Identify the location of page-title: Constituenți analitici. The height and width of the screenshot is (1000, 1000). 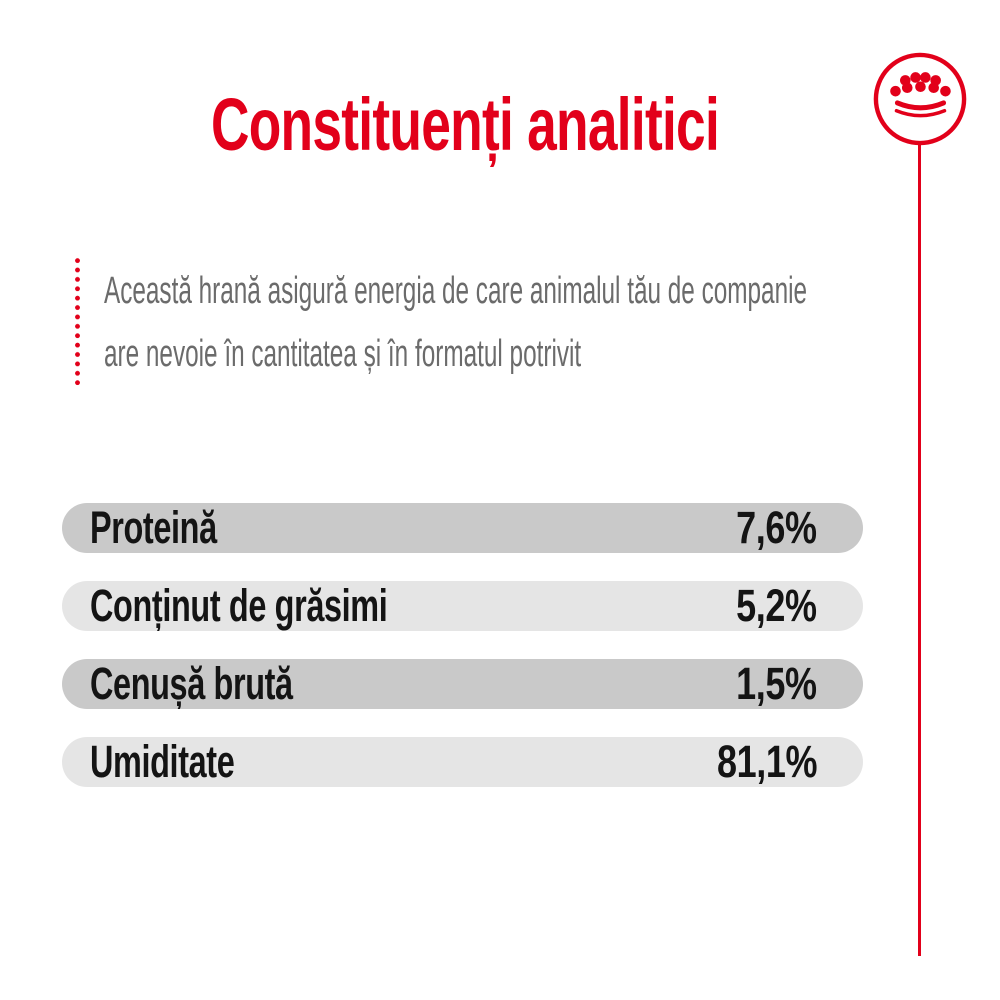
(465, 124).